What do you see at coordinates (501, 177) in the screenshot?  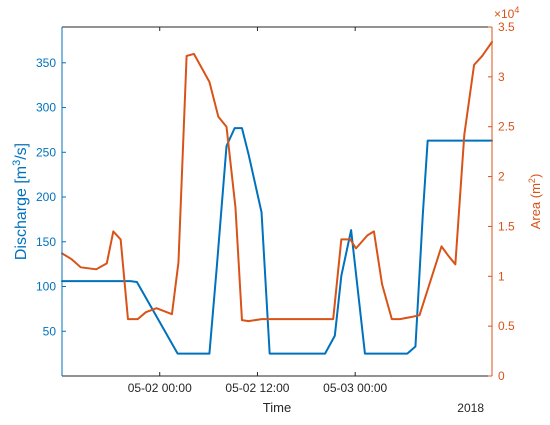 I see `right-tick-label: 2` at bounding box center [501, 177].